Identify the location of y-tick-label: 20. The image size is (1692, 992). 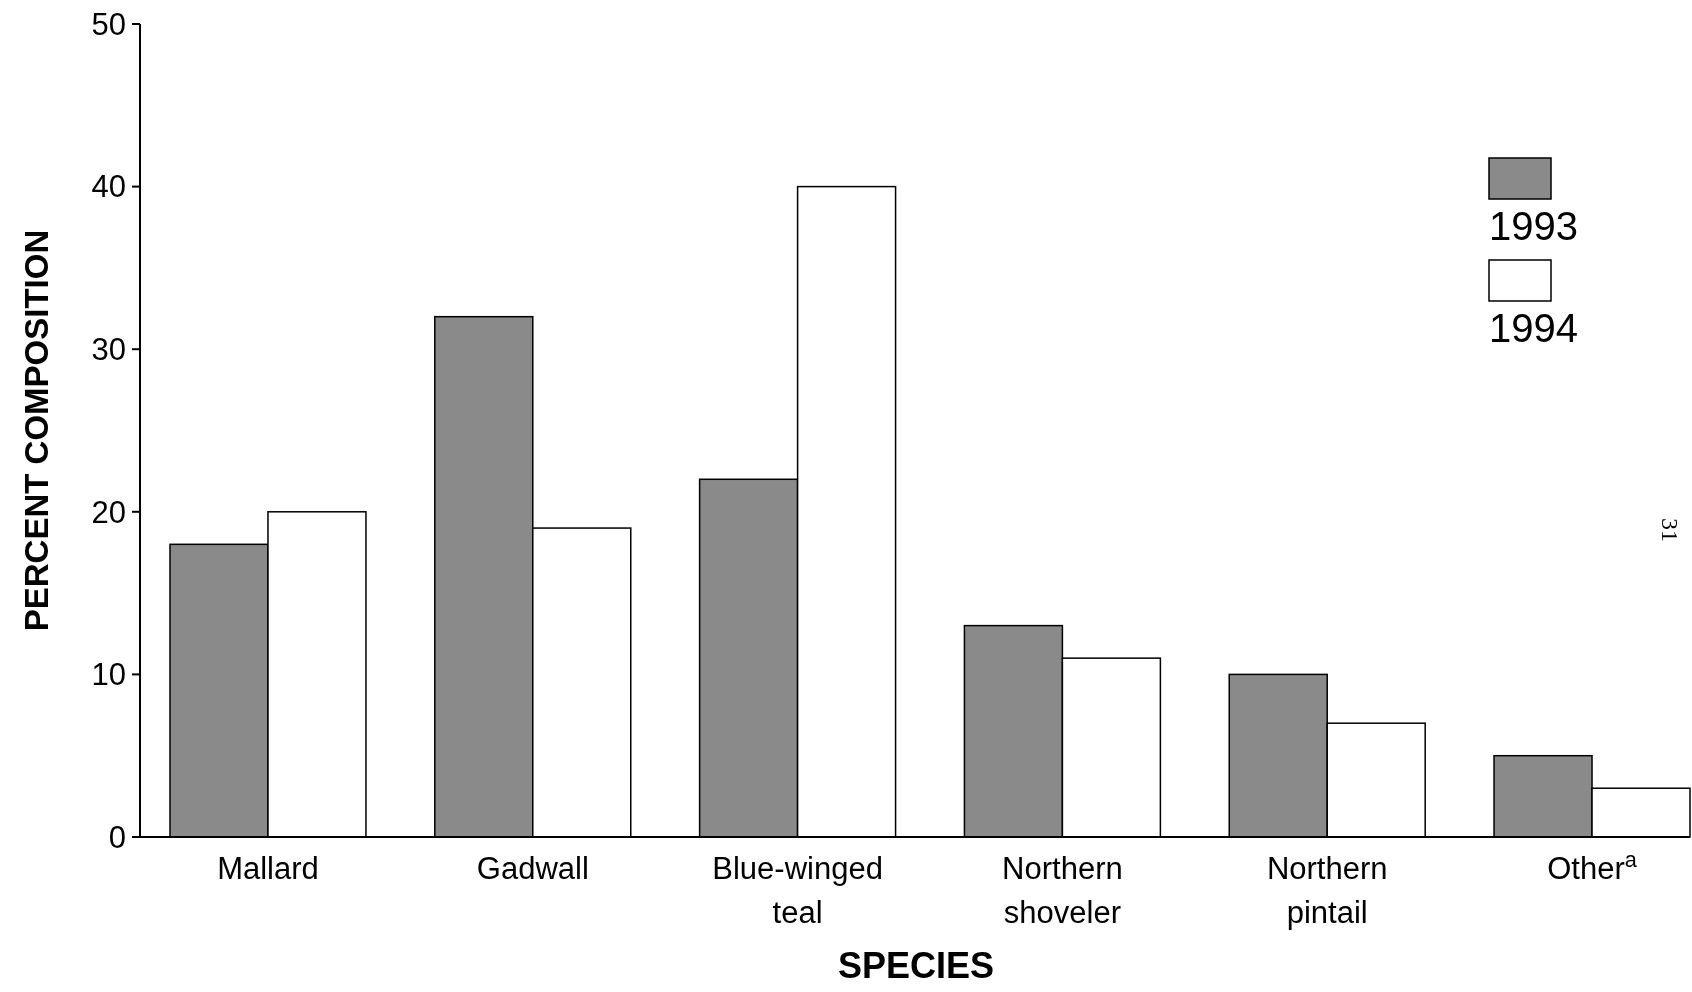
(108, 512).